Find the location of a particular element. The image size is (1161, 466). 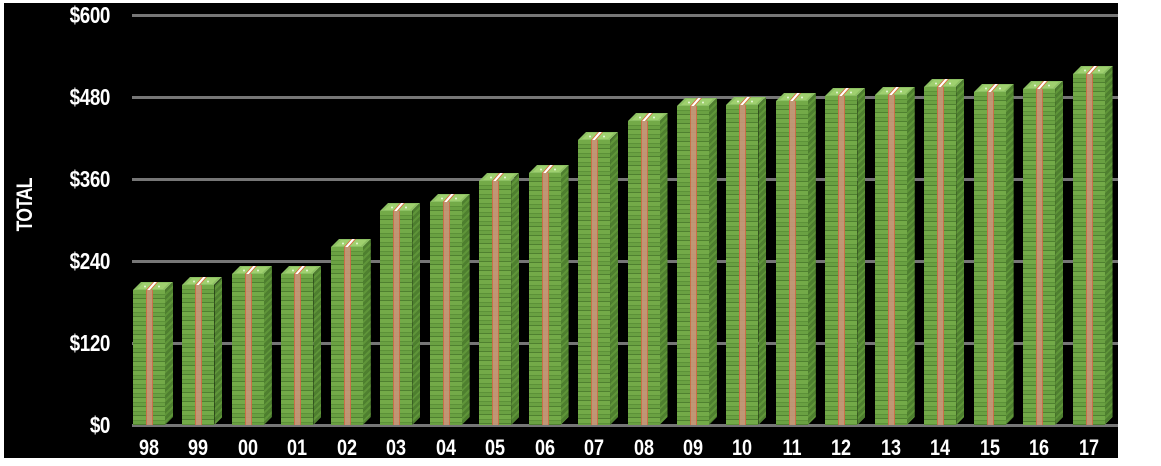

x-tick-label: 98 is located at coordinates (149, 447).